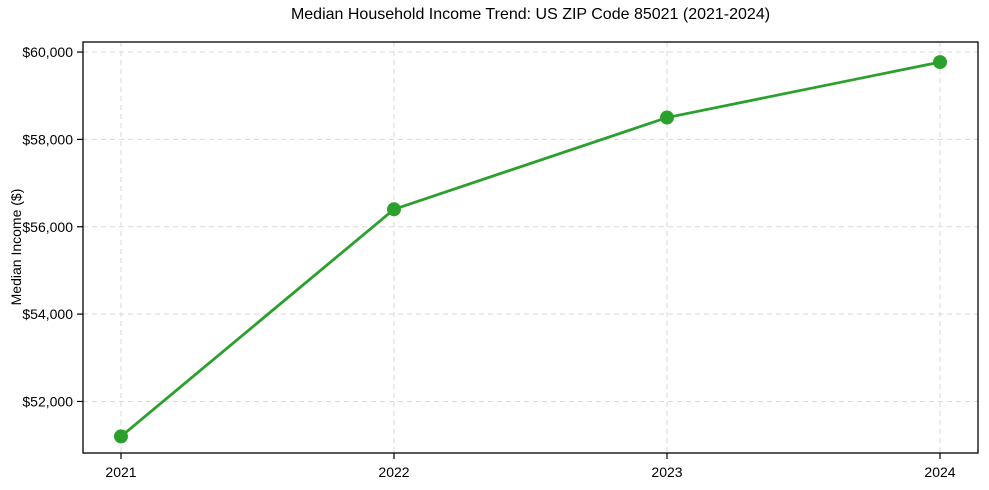 This screenshot has width=989, height=490. What do you see at coordinates (666, 472) in the screenshot?
I see `x-tick-label: 2023` at bounding box center [666, 472].